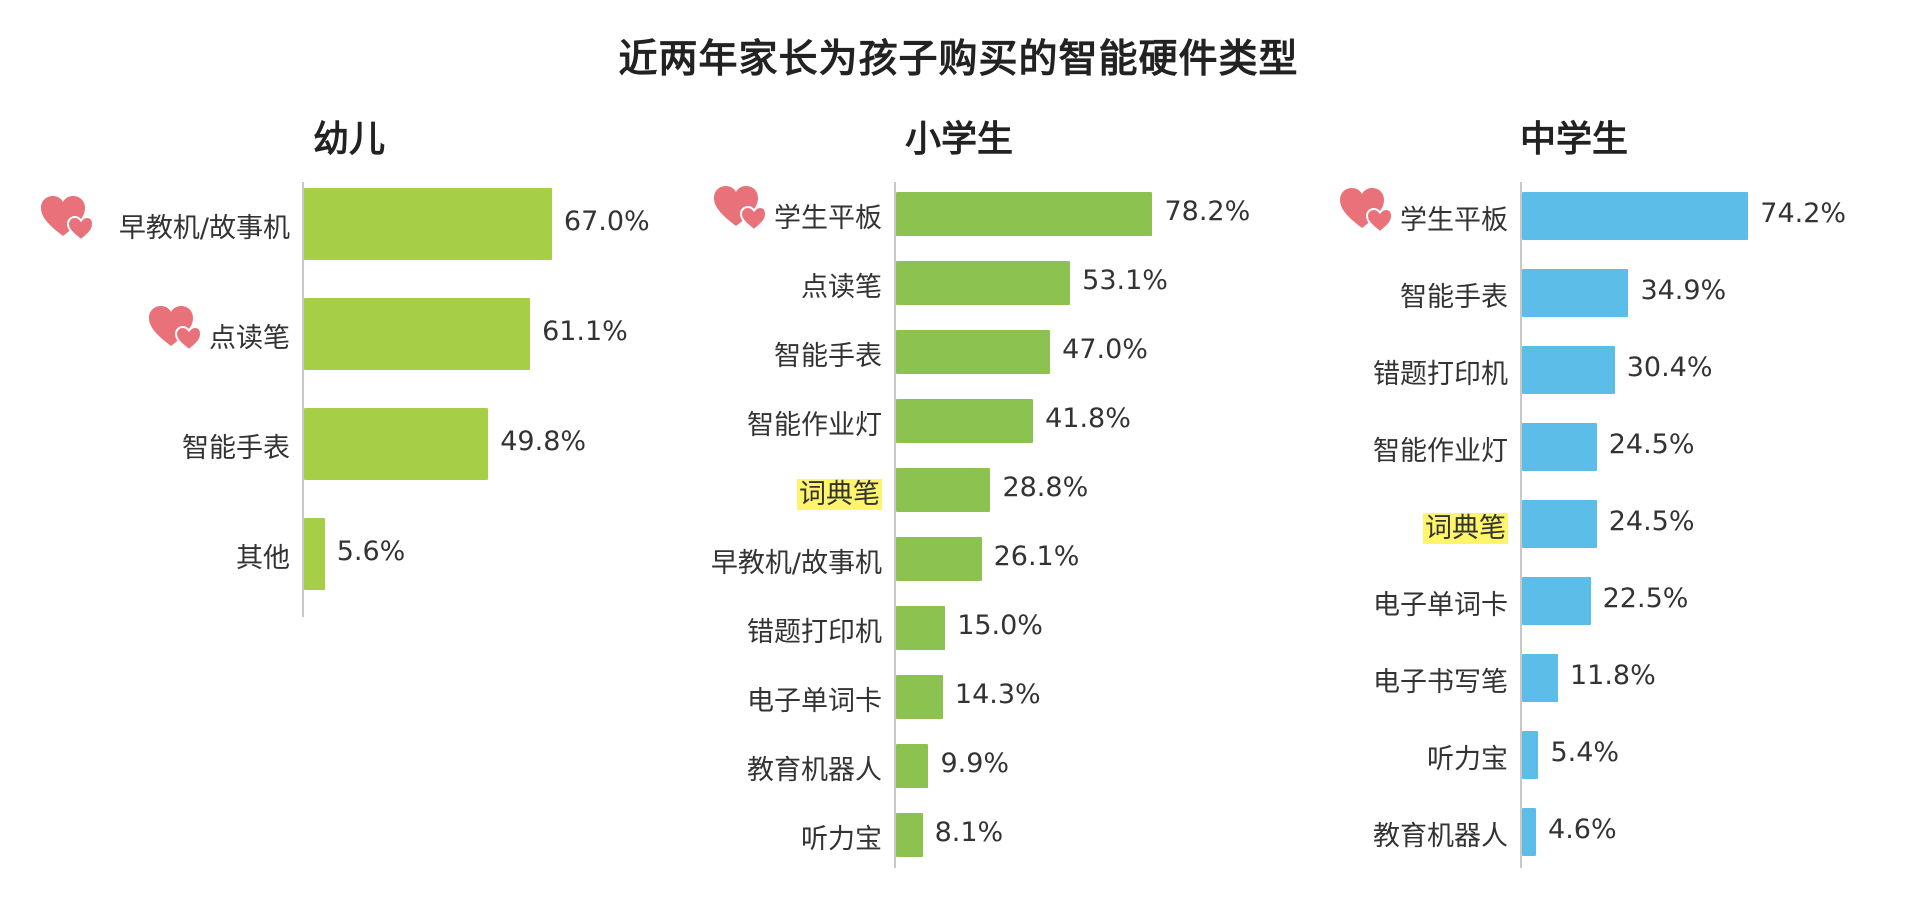 The width and height of the screenshot is (1917, 922). What do you see at coordinates (1803, 213) in the screenshot?
I see `data-label: 74.2%` at bounding box center [1803, 213].